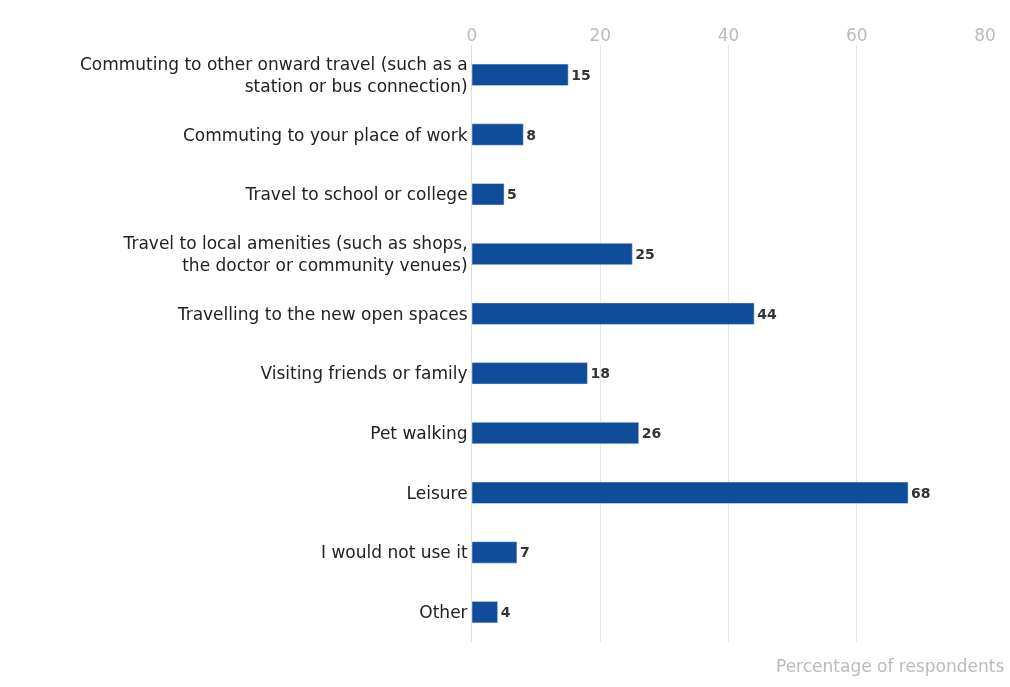 The height and width of the screenshot is (687, 1010). What do you see at coordinates (600, 34) in the screenshot?
I see `x-tick-label: 20` at bounding box center [600, 34].